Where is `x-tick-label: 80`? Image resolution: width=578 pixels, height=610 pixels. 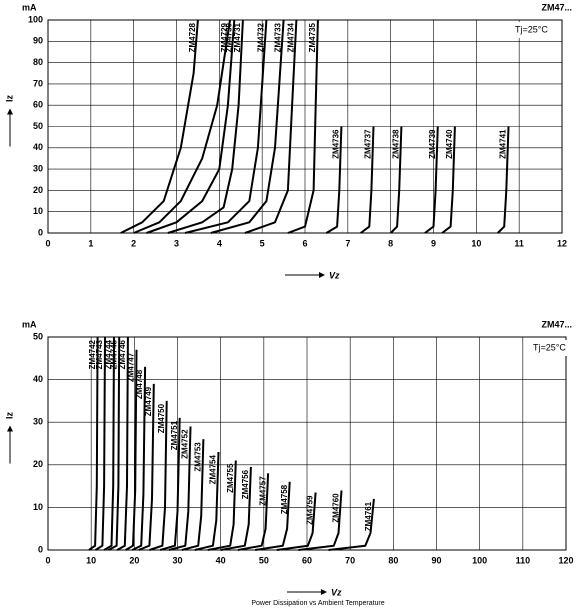 x-tick-label: 80 is located at coordinates (393, 560).